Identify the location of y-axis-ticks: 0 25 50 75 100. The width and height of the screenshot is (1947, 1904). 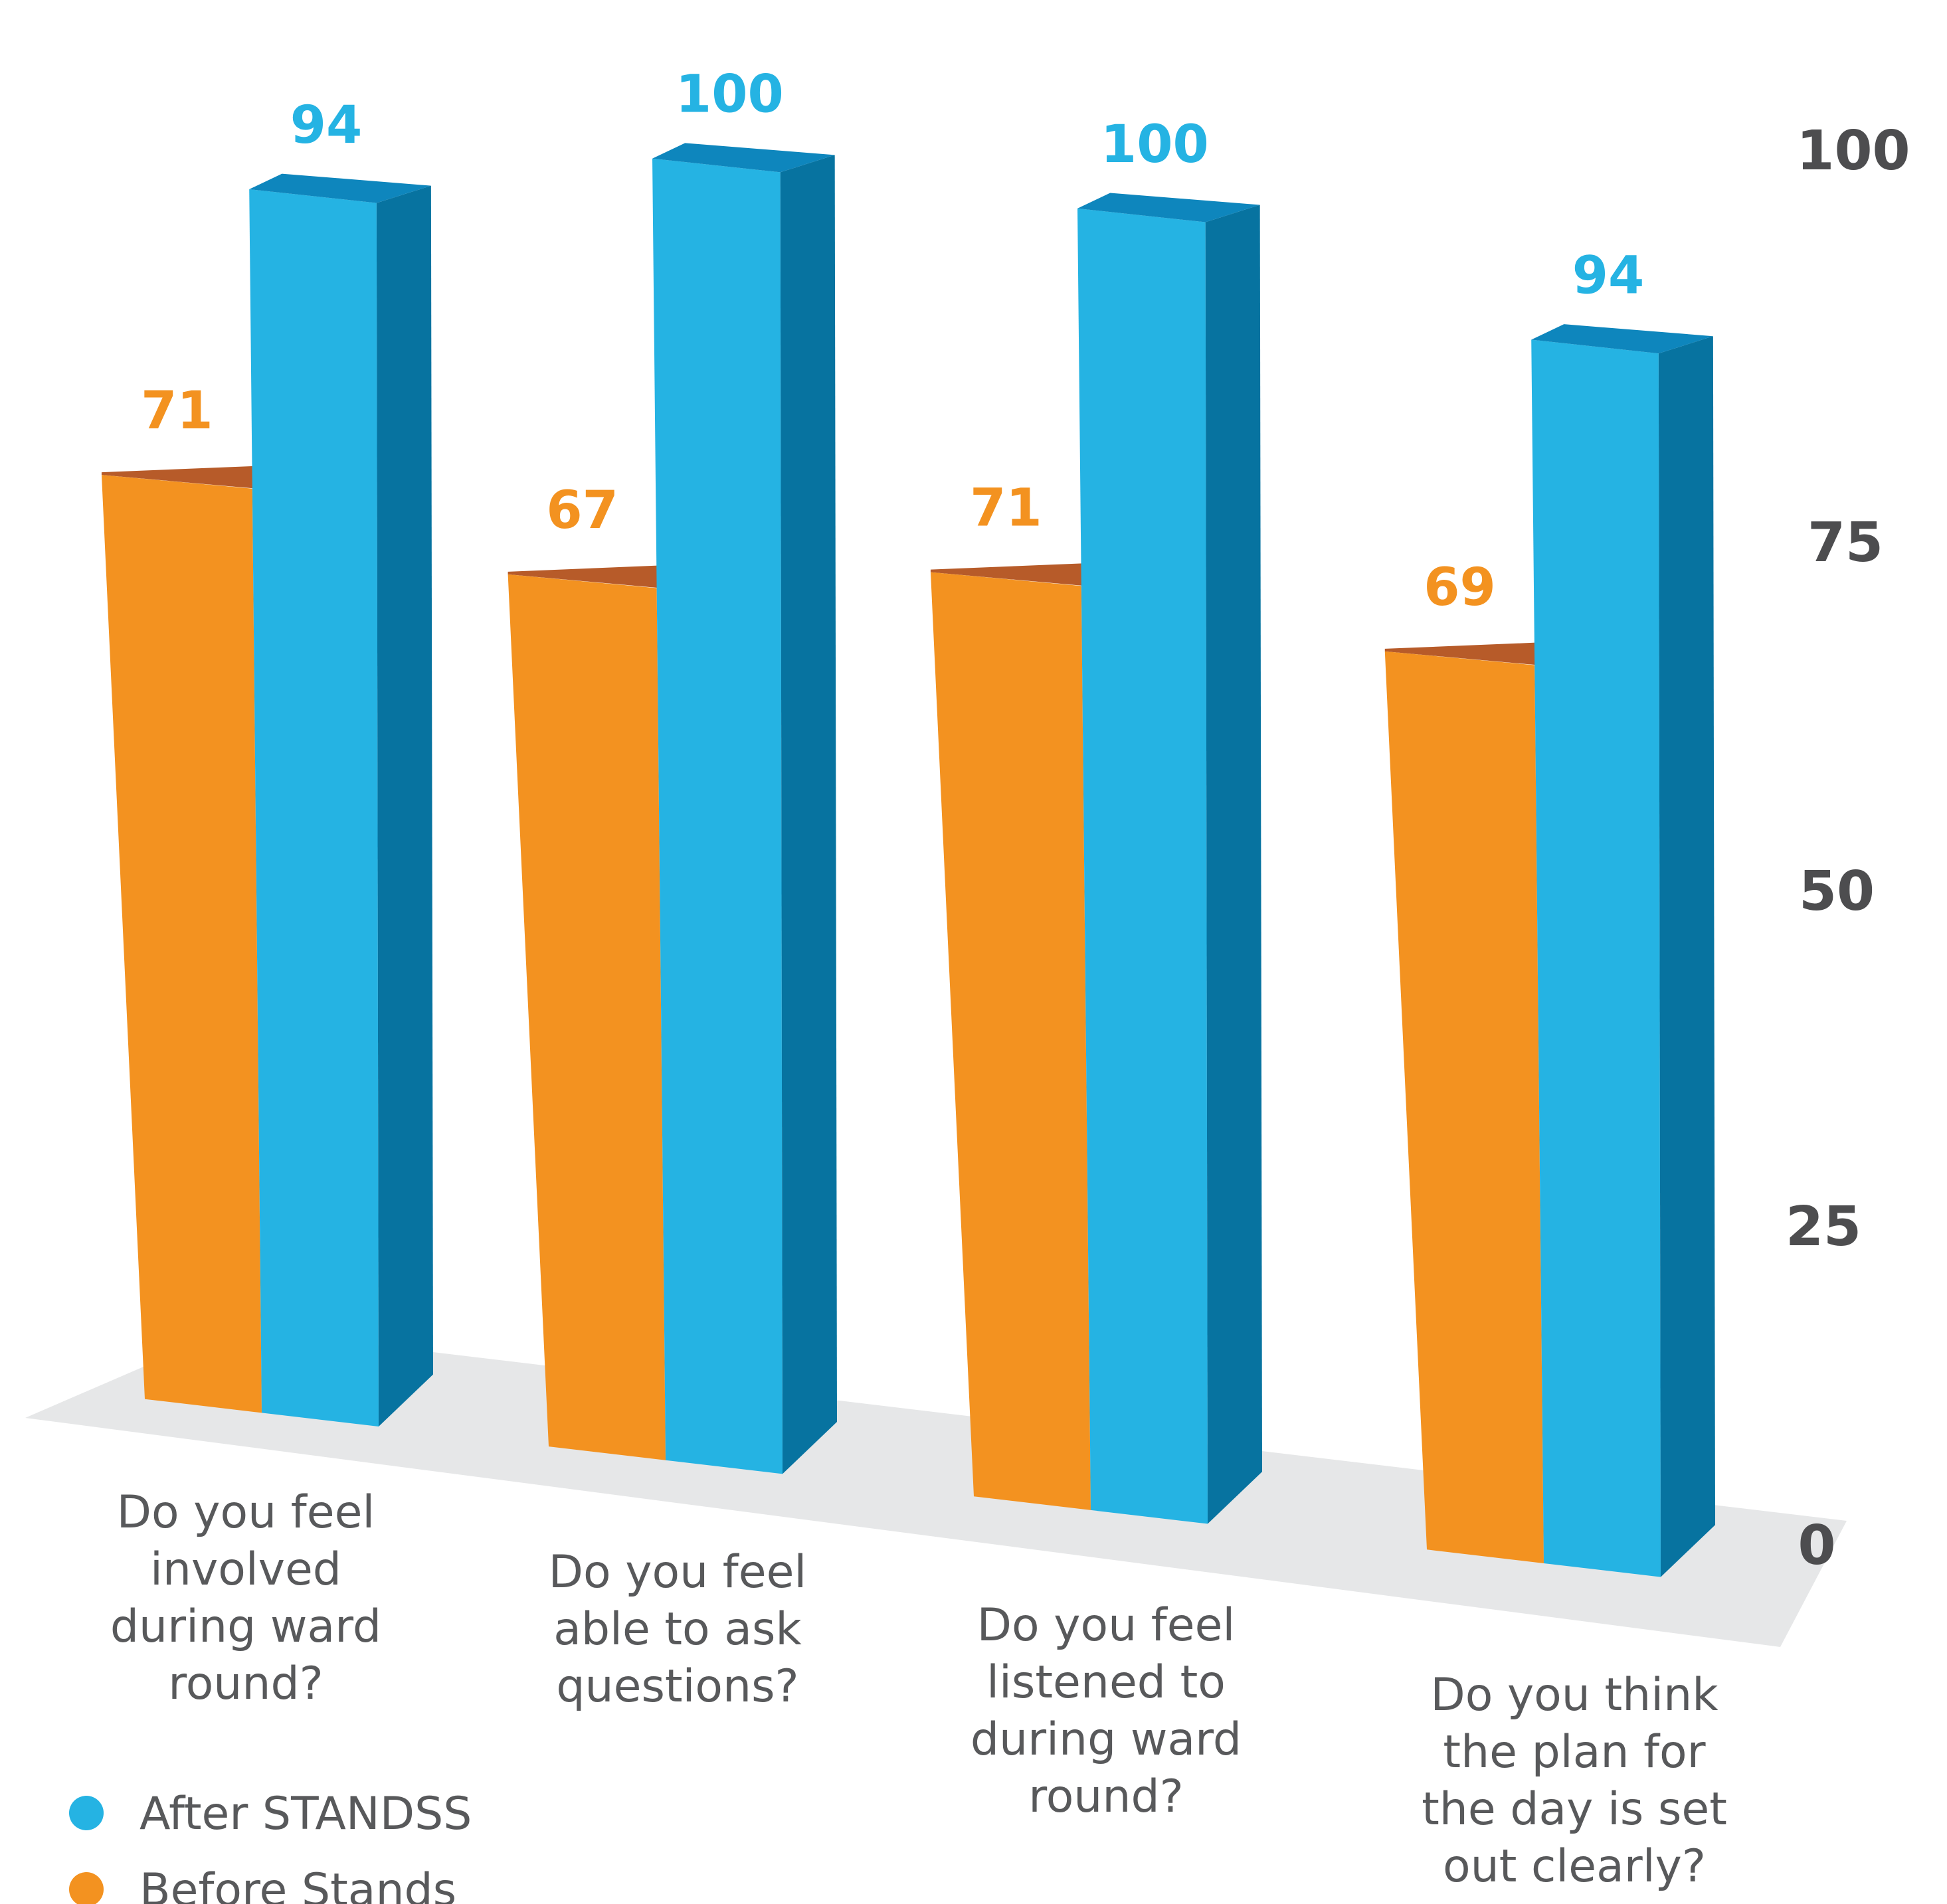
(1848, 848).